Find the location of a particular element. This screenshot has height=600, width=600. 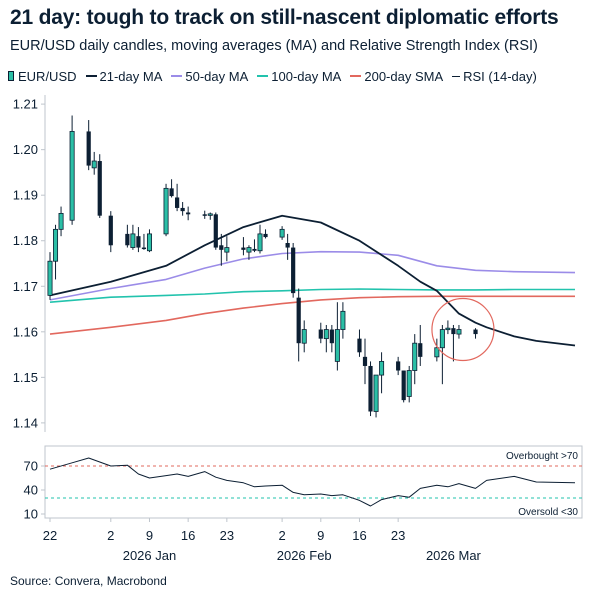

y-tick-label: 1.20 is located at coordinates (25, 149).